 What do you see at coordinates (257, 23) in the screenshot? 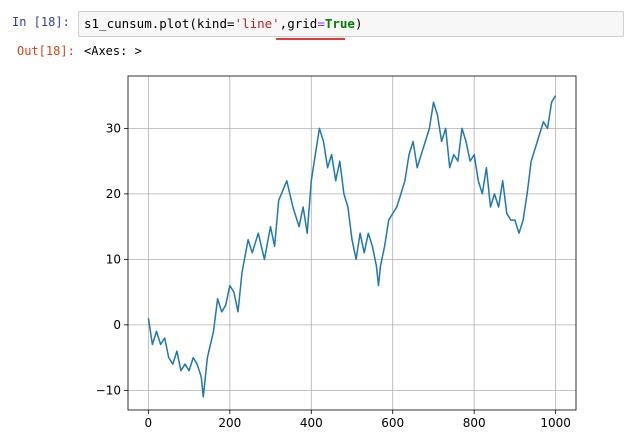
I see `code-kind-value: 'line'` at bounding box center [257, 23].